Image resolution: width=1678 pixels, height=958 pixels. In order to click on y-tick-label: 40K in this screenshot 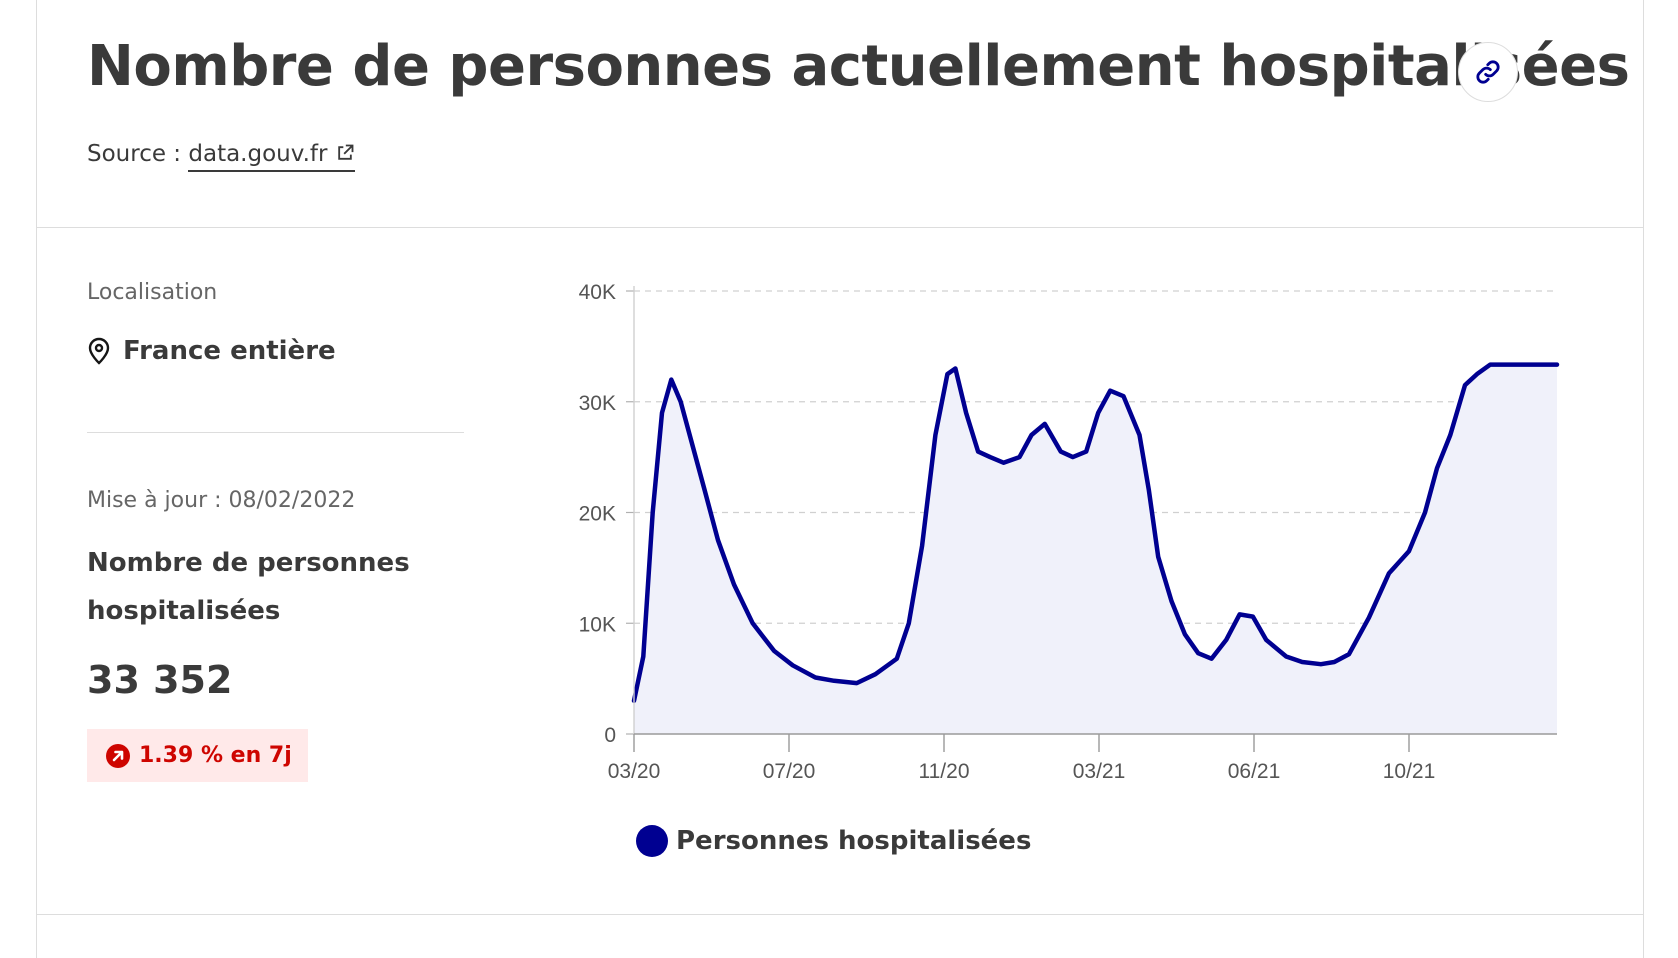, I will do `click(597, 292)`.